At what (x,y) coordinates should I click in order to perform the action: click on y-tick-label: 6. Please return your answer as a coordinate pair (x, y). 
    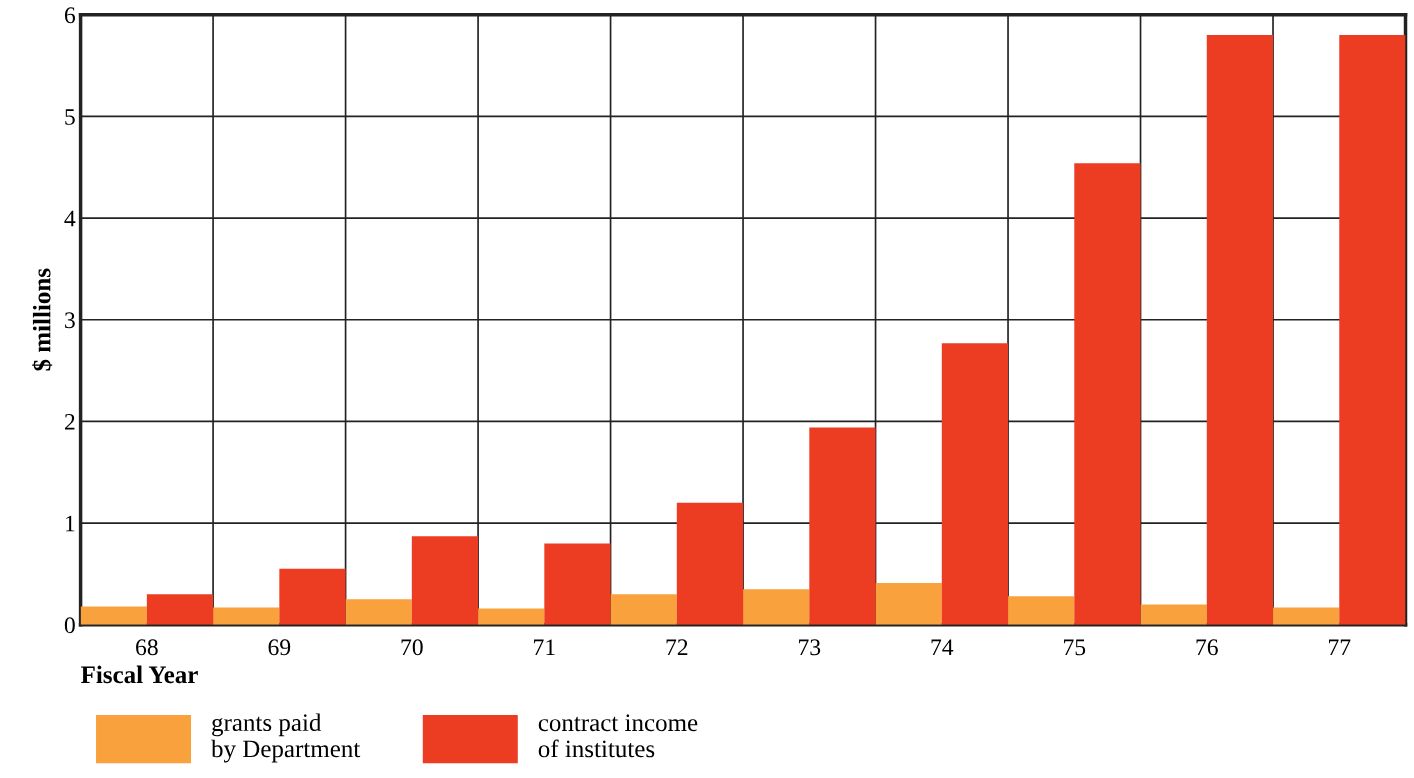
    Looking at the image, I should click on (70, 15).